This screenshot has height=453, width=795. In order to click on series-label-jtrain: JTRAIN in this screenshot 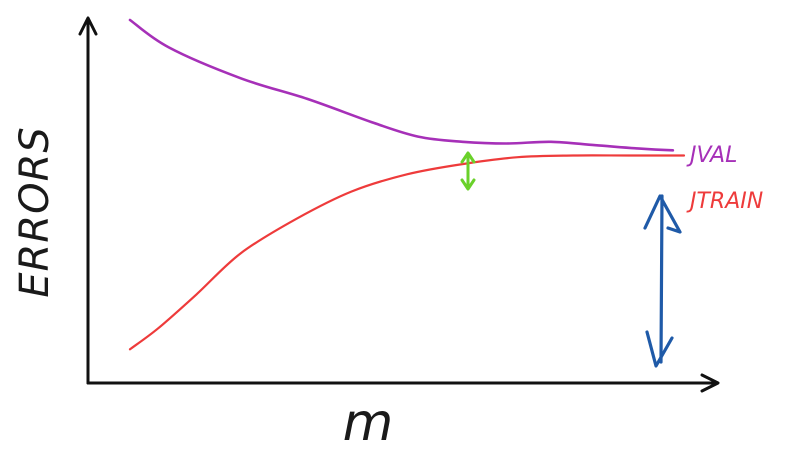, I will do `click(724, 201)`.